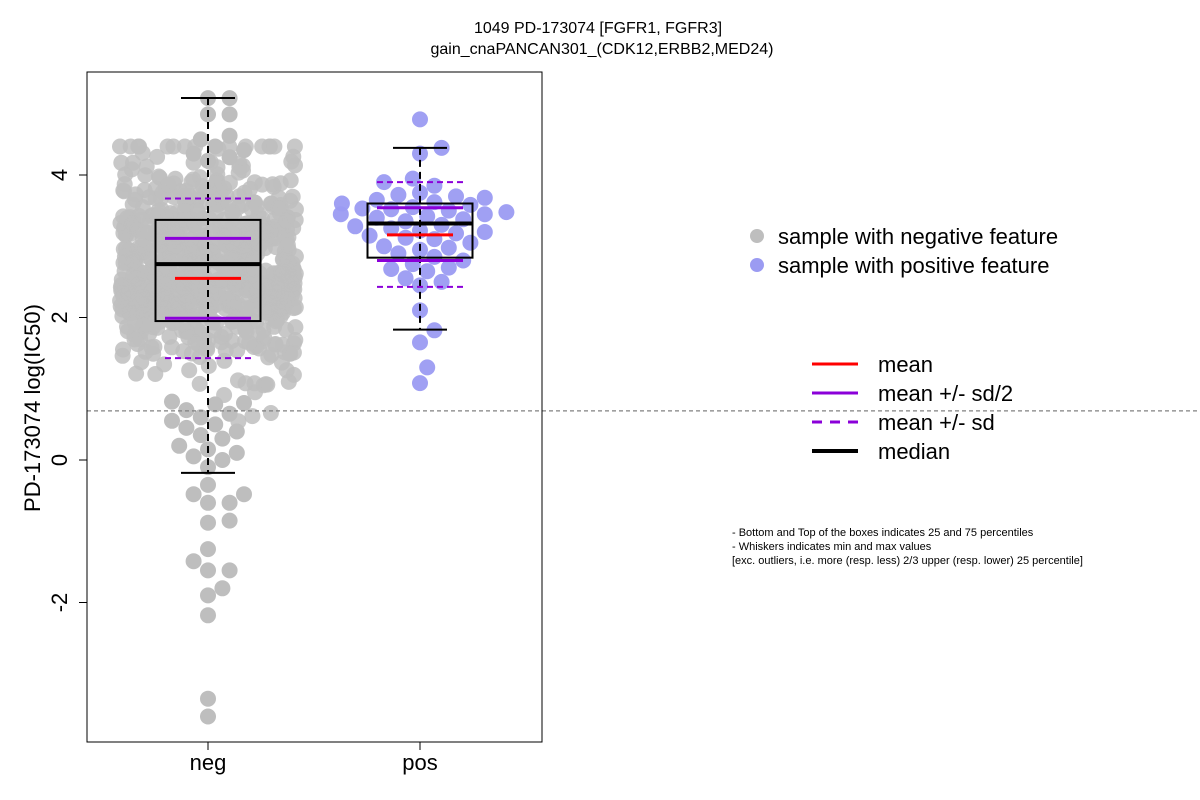 The image size is (1200, 800). What do you see at coordinates (757, 236) in the screenshot?
I see `legend-point-swatch` at bounding box center [757, 236].